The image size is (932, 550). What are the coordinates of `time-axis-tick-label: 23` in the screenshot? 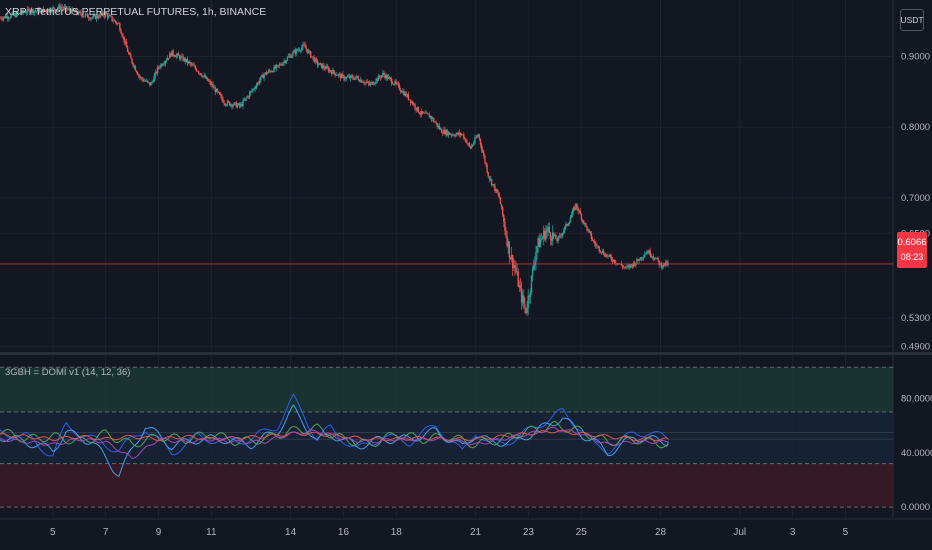 It's located at (529, 532).